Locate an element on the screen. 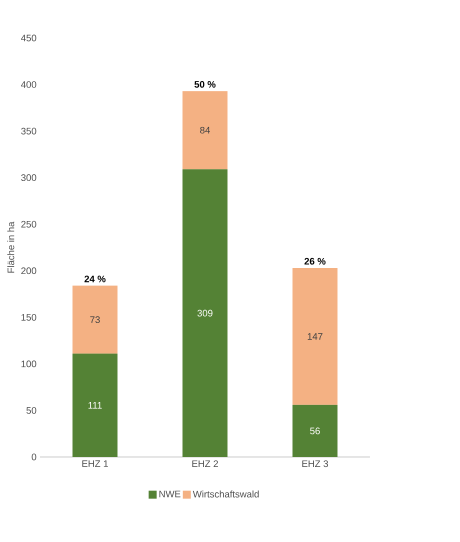 The height and width of the screenshot is (542, 460). data-label: 111 is located at coordinates (95, 405).